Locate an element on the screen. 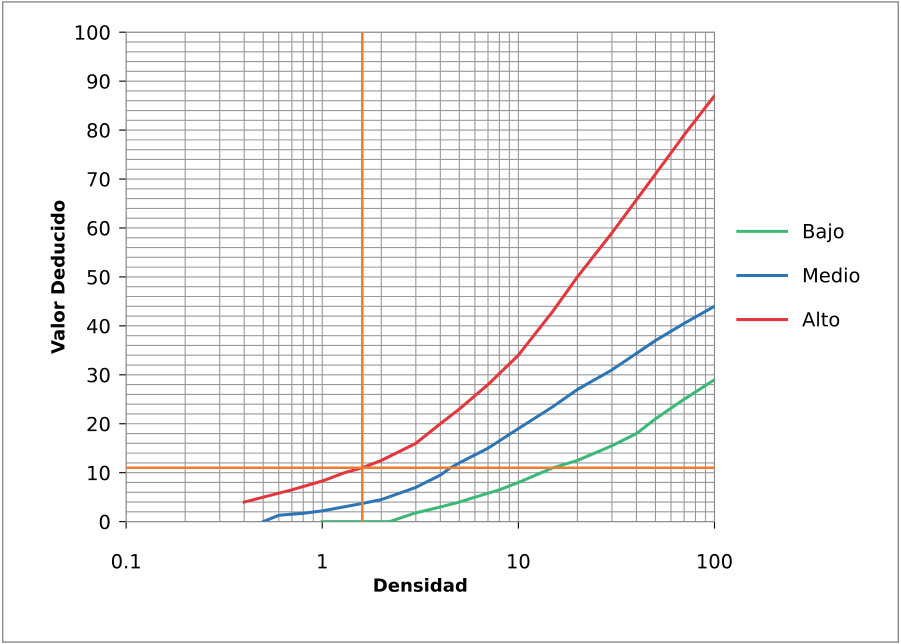 This screenshot has height=644, width=901. x-tick-label: 0.1 is located at coordinates (126, 561).